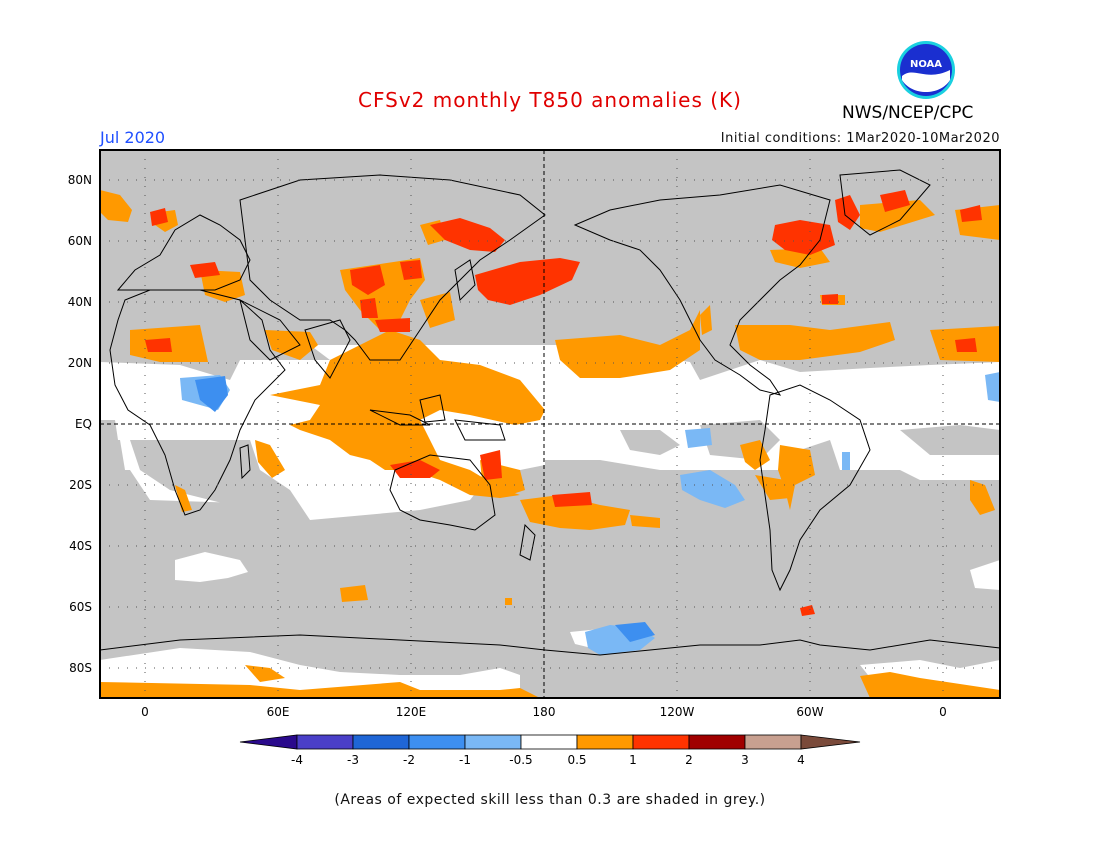 The image size is (1100, 850). Describe the element at coordinates (550, 100) in the screenshot. I see `map-title: CFSv2 monthly T850 anomalies (K)` at that location.